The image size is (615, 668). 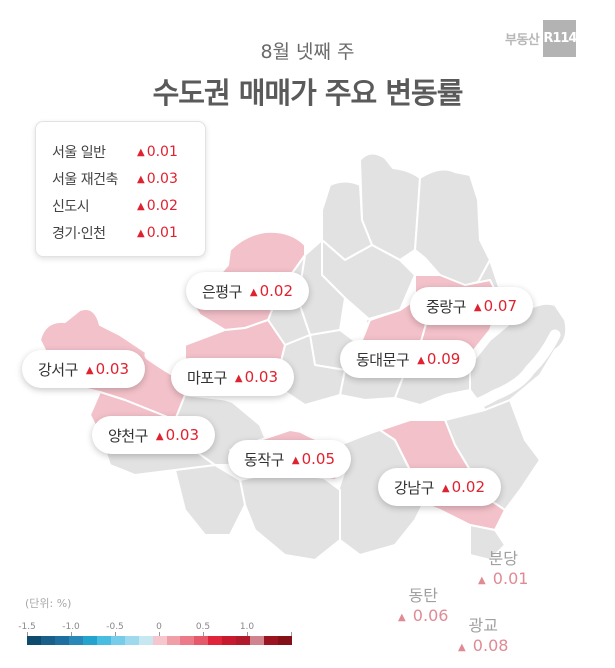 I want to click on legend-unit: (단위: %), so click(x=48, y=603).